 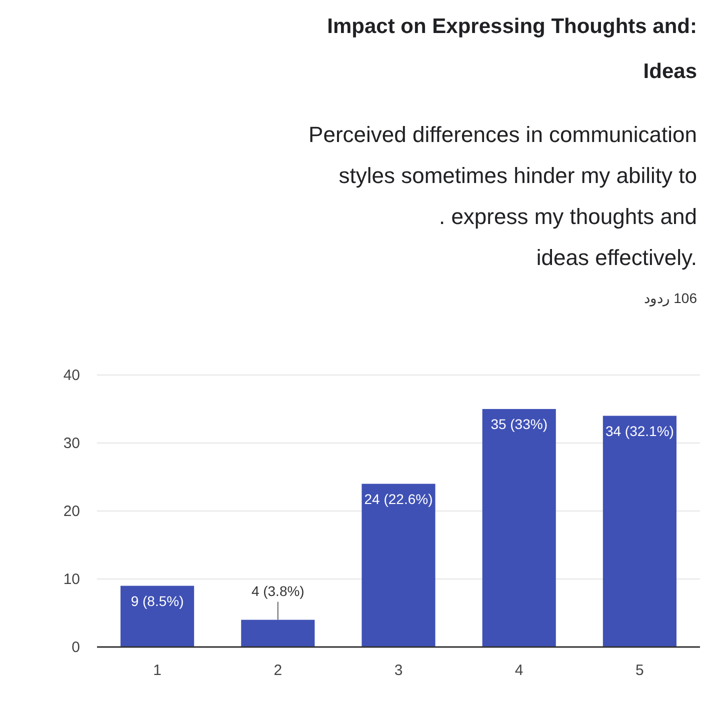 I want to click on text: 106 ردود, so click(x=670, y=298).